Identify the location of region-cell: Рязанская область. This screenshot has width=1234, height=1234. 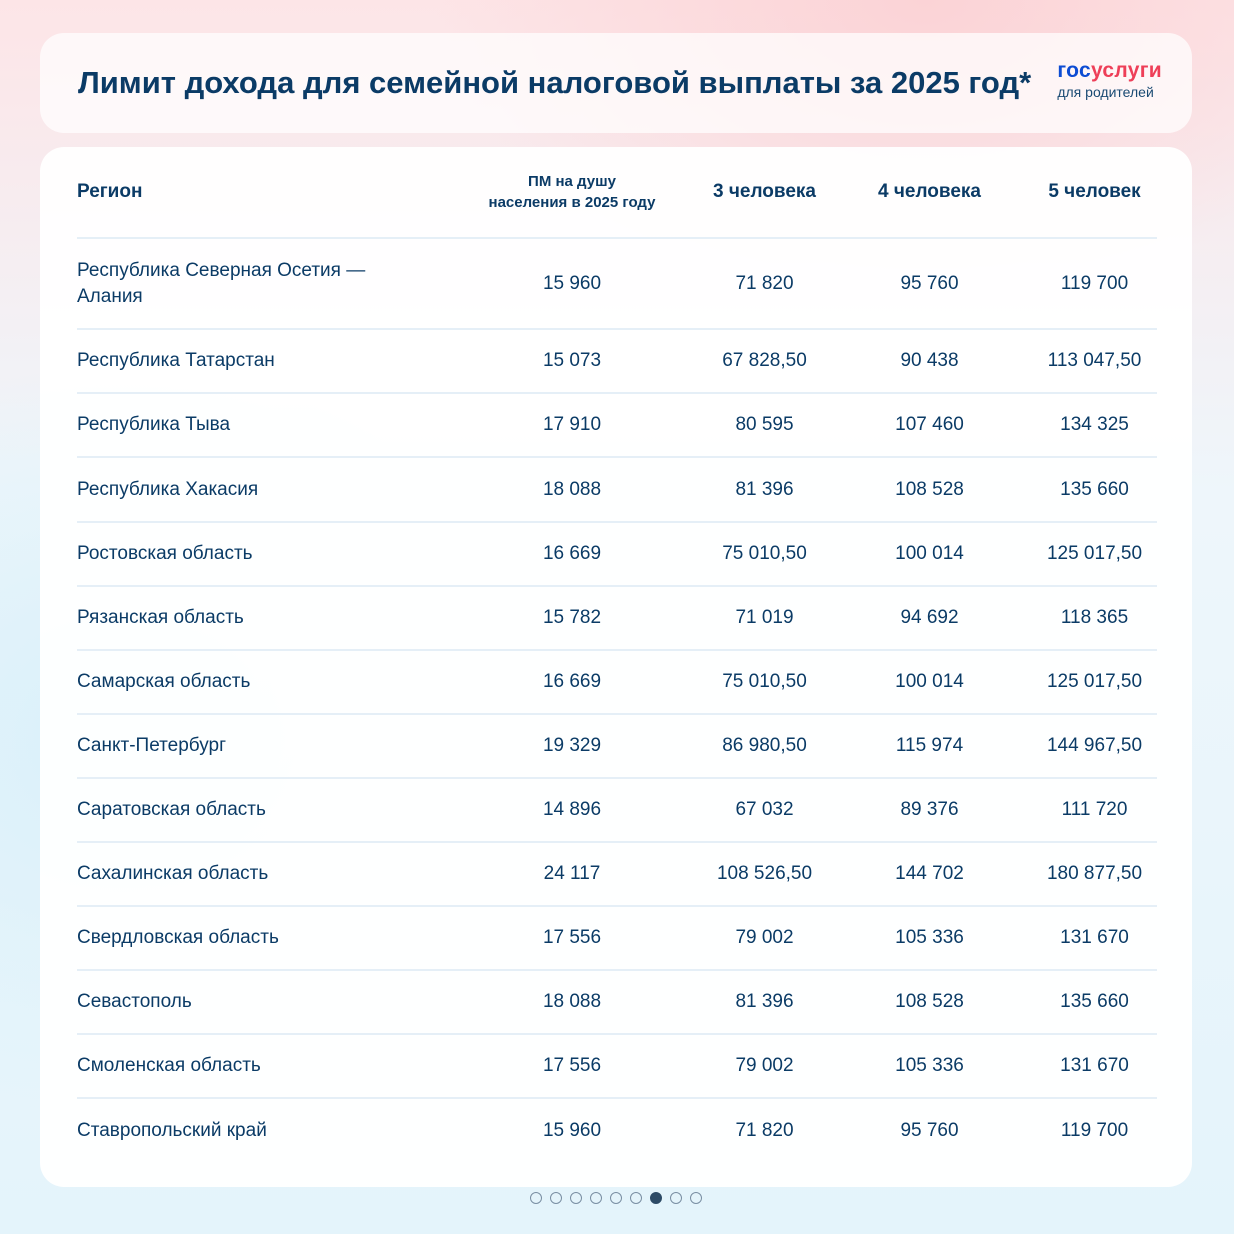
(160, 617).